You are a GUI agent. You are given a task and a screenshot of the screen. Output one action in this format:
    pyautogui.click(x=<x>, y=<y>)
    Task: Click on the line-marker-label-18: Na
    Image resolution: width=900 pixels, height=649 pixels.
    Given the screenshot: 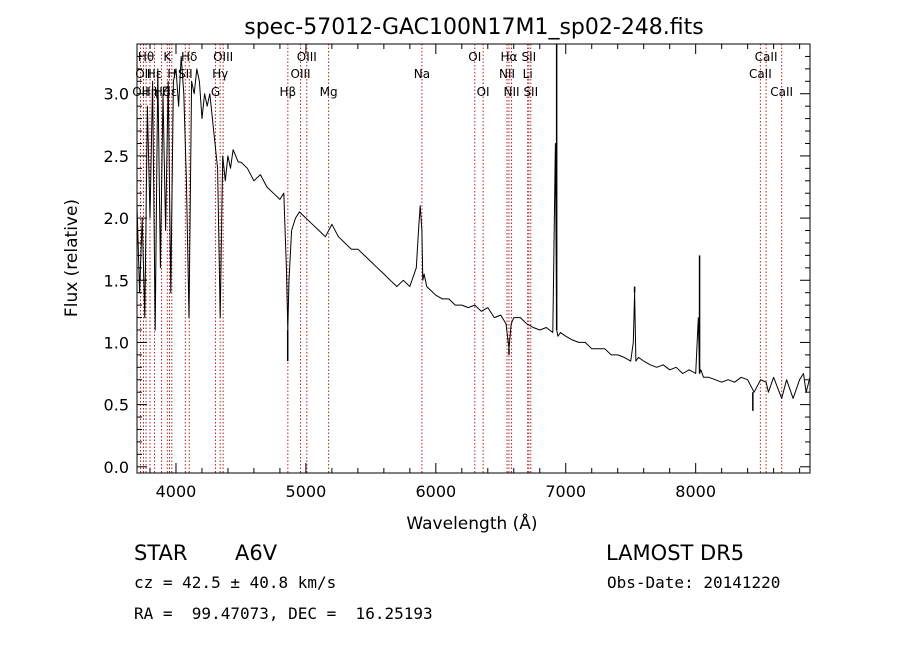 What is the action you would take?
    pyautogui.click(x=422, y=74)
    